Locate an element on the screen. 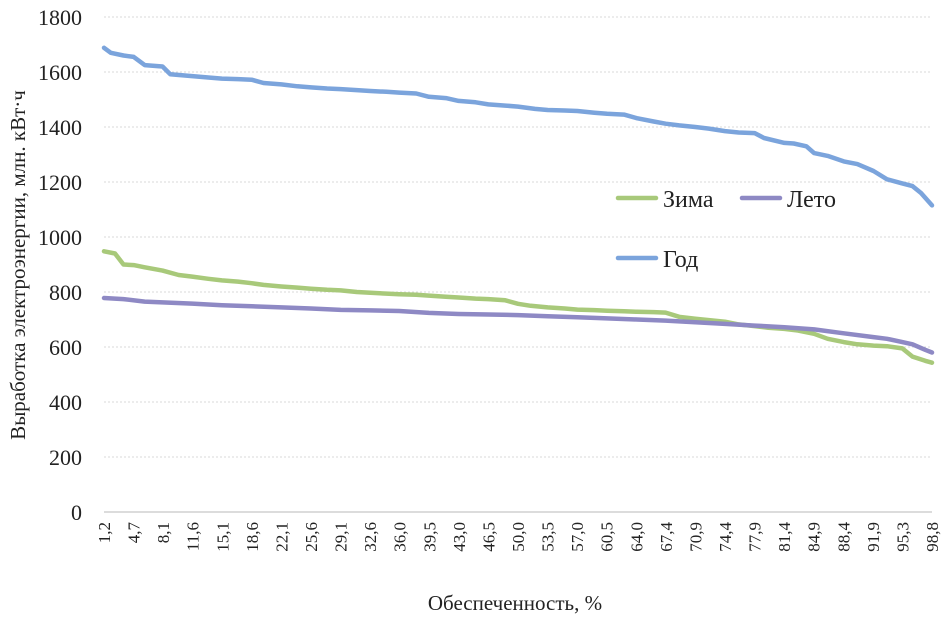 The width and height of the screenshot is (951, 618). x-tick-label: 77,9 is located at coordinates (755, 537).